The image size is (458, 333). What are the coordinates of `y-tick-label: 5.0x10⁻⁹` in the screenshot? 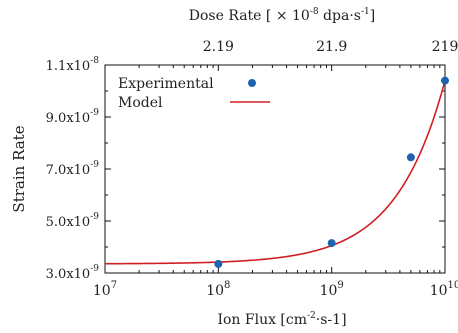 It's located at (73, 221).